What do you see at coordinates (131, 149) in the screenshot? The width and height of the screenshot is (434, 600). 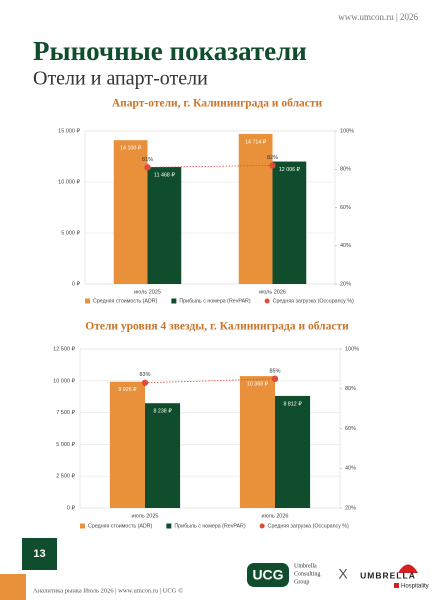 I see `data-label: 14 100 ₽` at bounding box center [131, 149].